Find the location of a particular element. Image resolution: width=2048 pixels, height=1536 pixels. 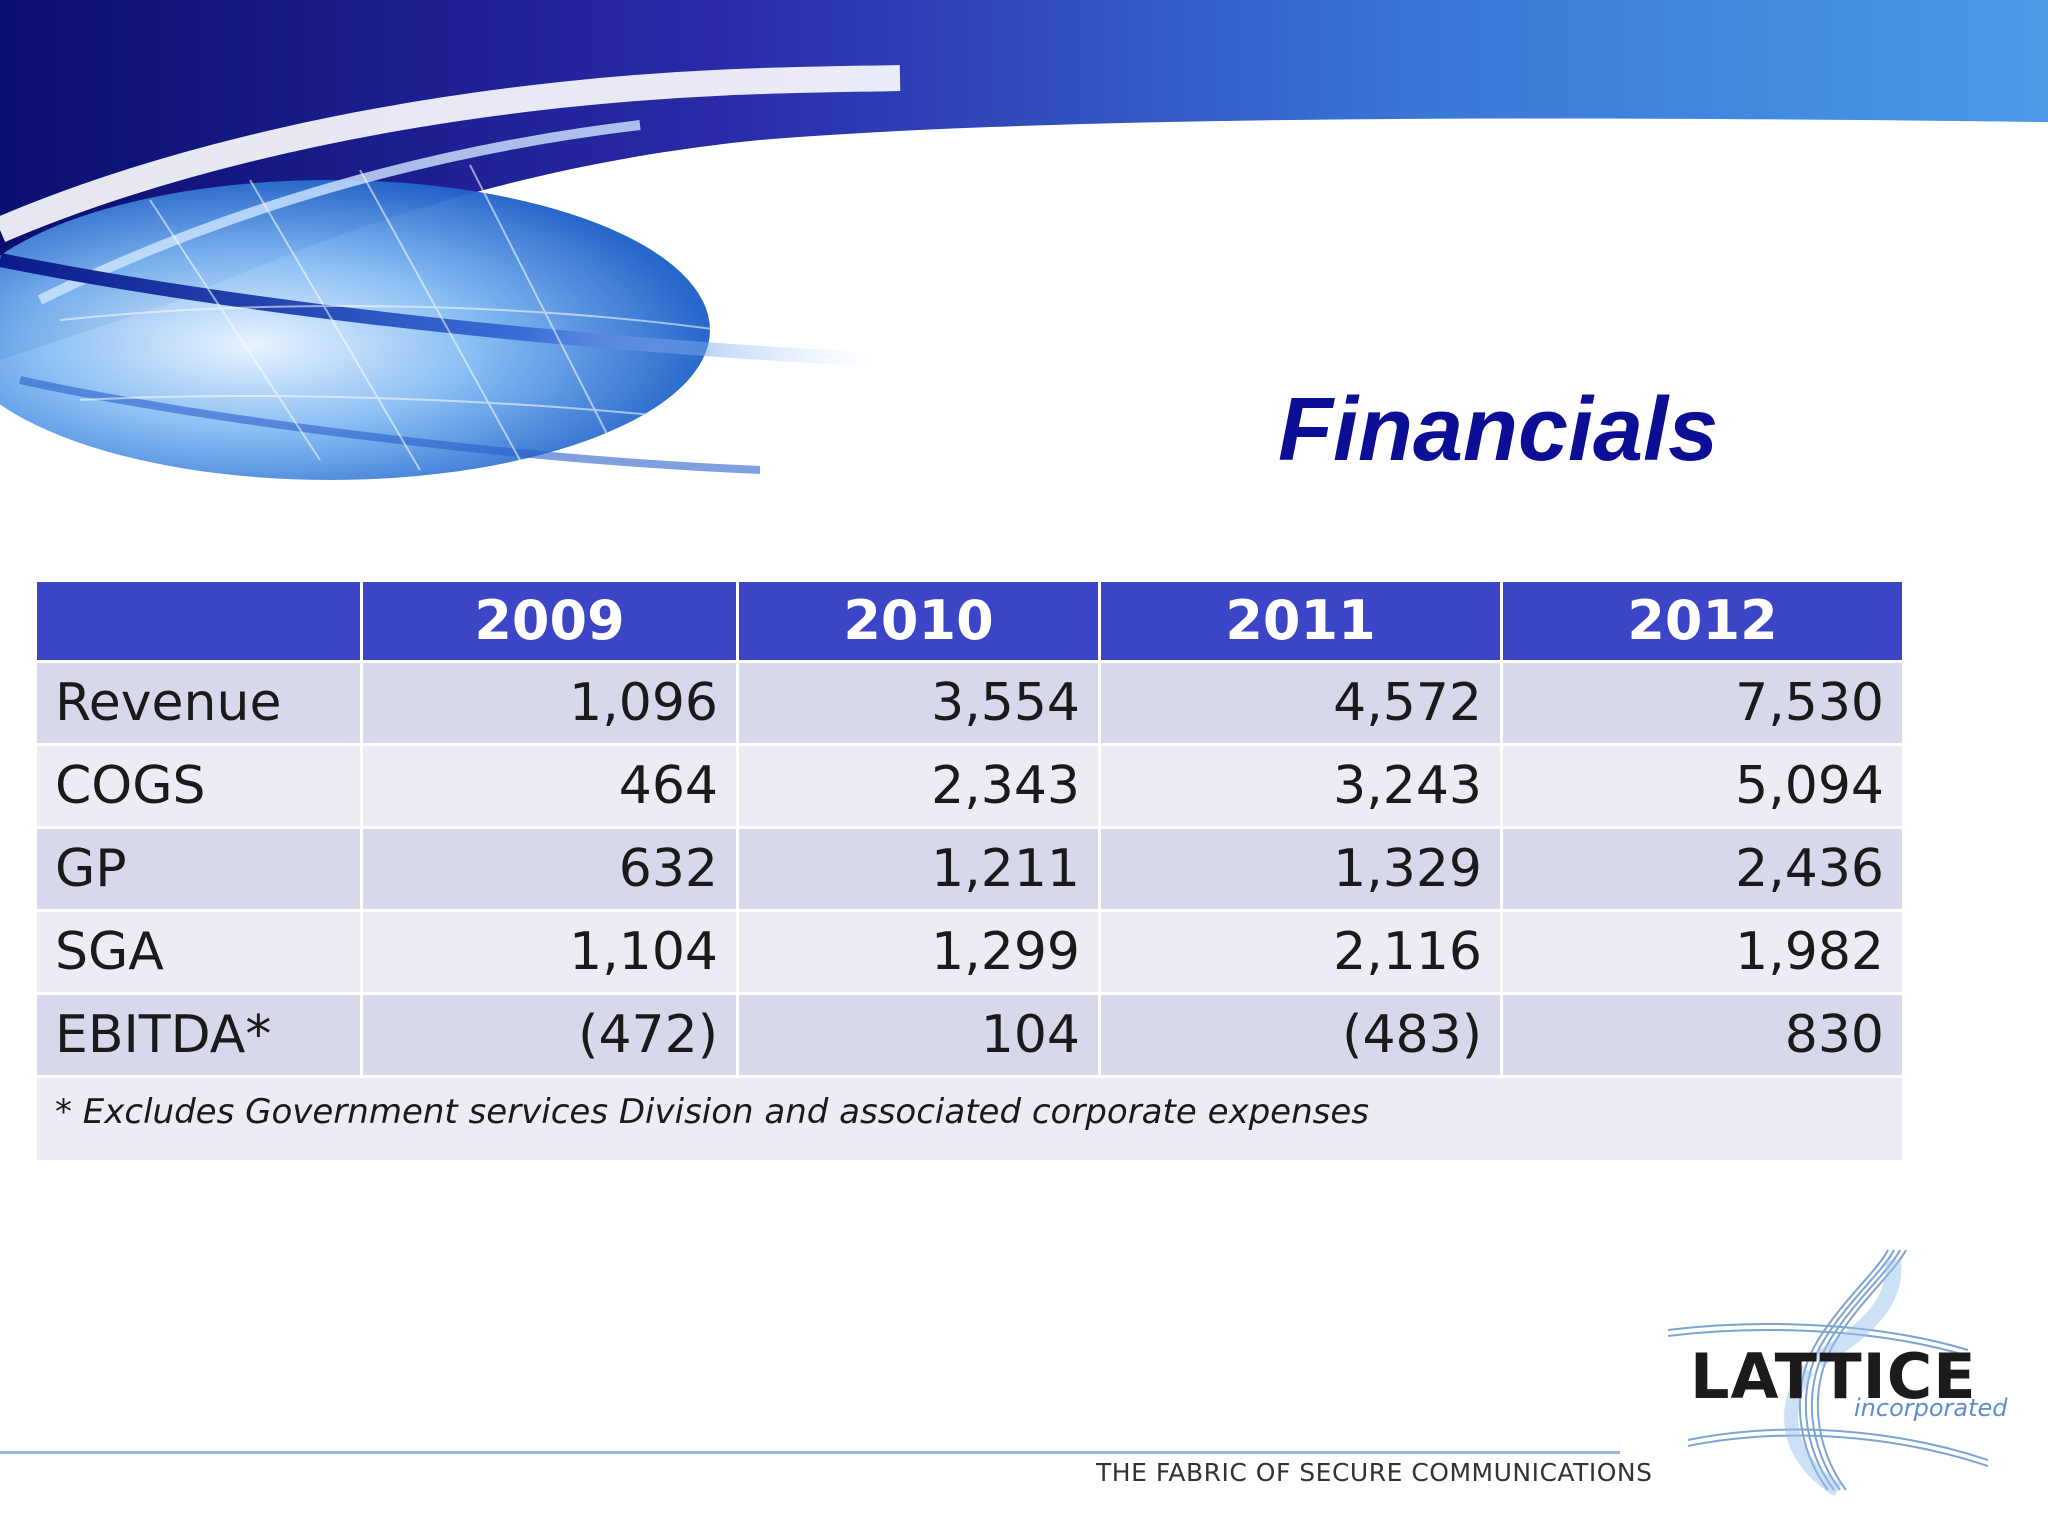

table-row-sga: SGA 1,104 1,299 2,116 1,982 is located at coordinates (969, 952).